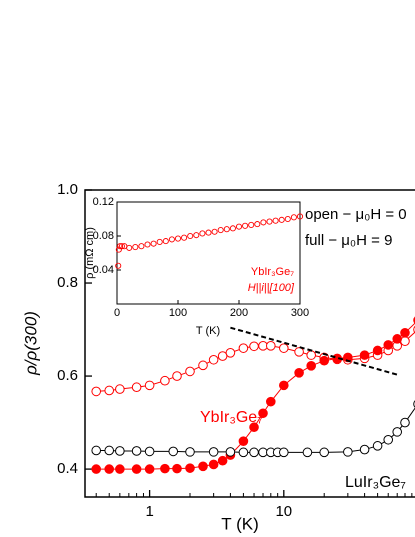 This screenshot has height=537, width=415. Describe the element at coordinates (117, 313) in the screenshot. I see `inset-x-tick-label: 0` at that location.